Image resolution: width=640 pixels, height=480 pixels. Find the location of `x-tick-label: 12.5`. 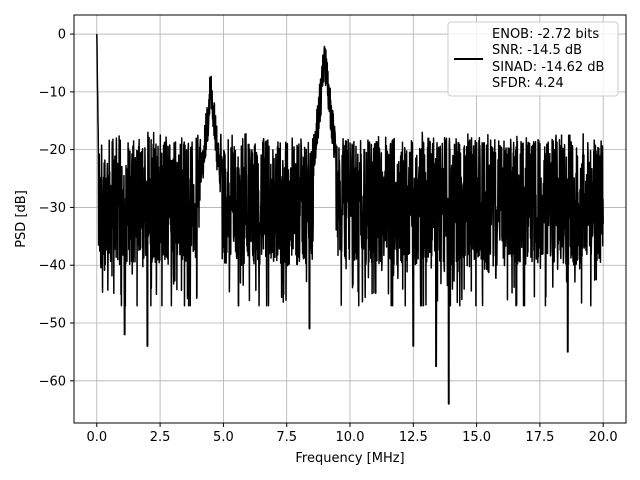

x-tick-label: 12.5 is located at coordinates (413, 437).